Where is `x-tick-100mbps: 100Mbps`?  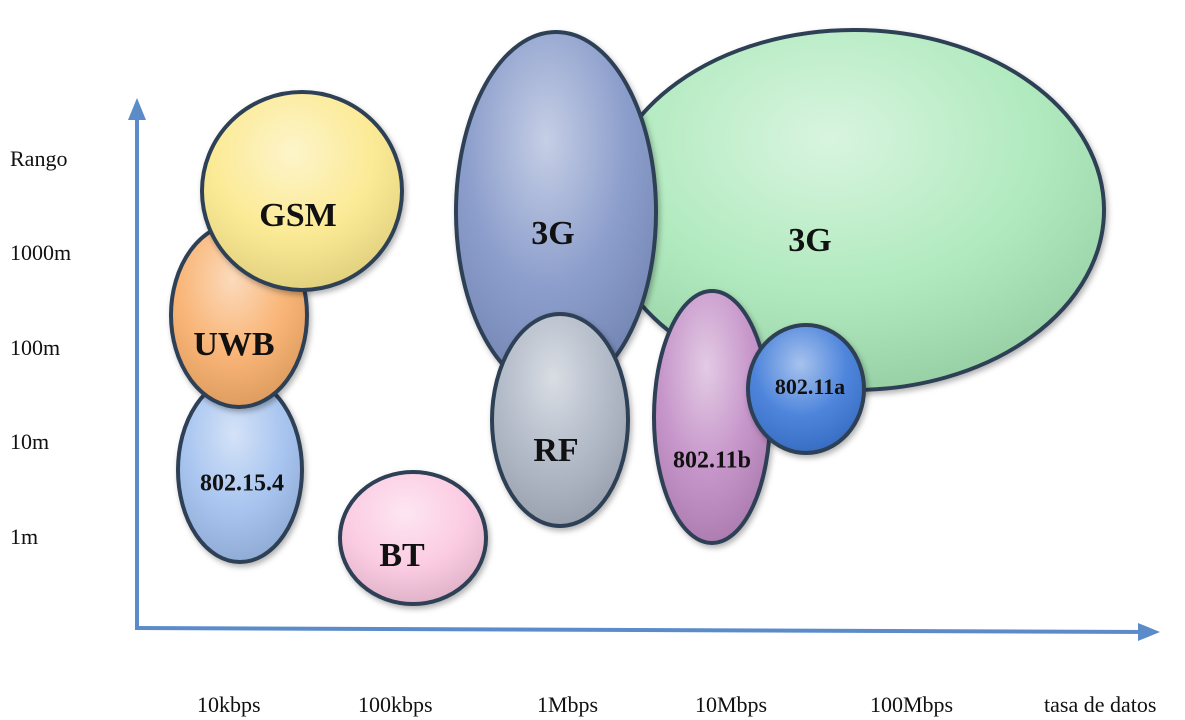
x-tick-100mbps: 100Mbps is located at coordinates (911, 704).